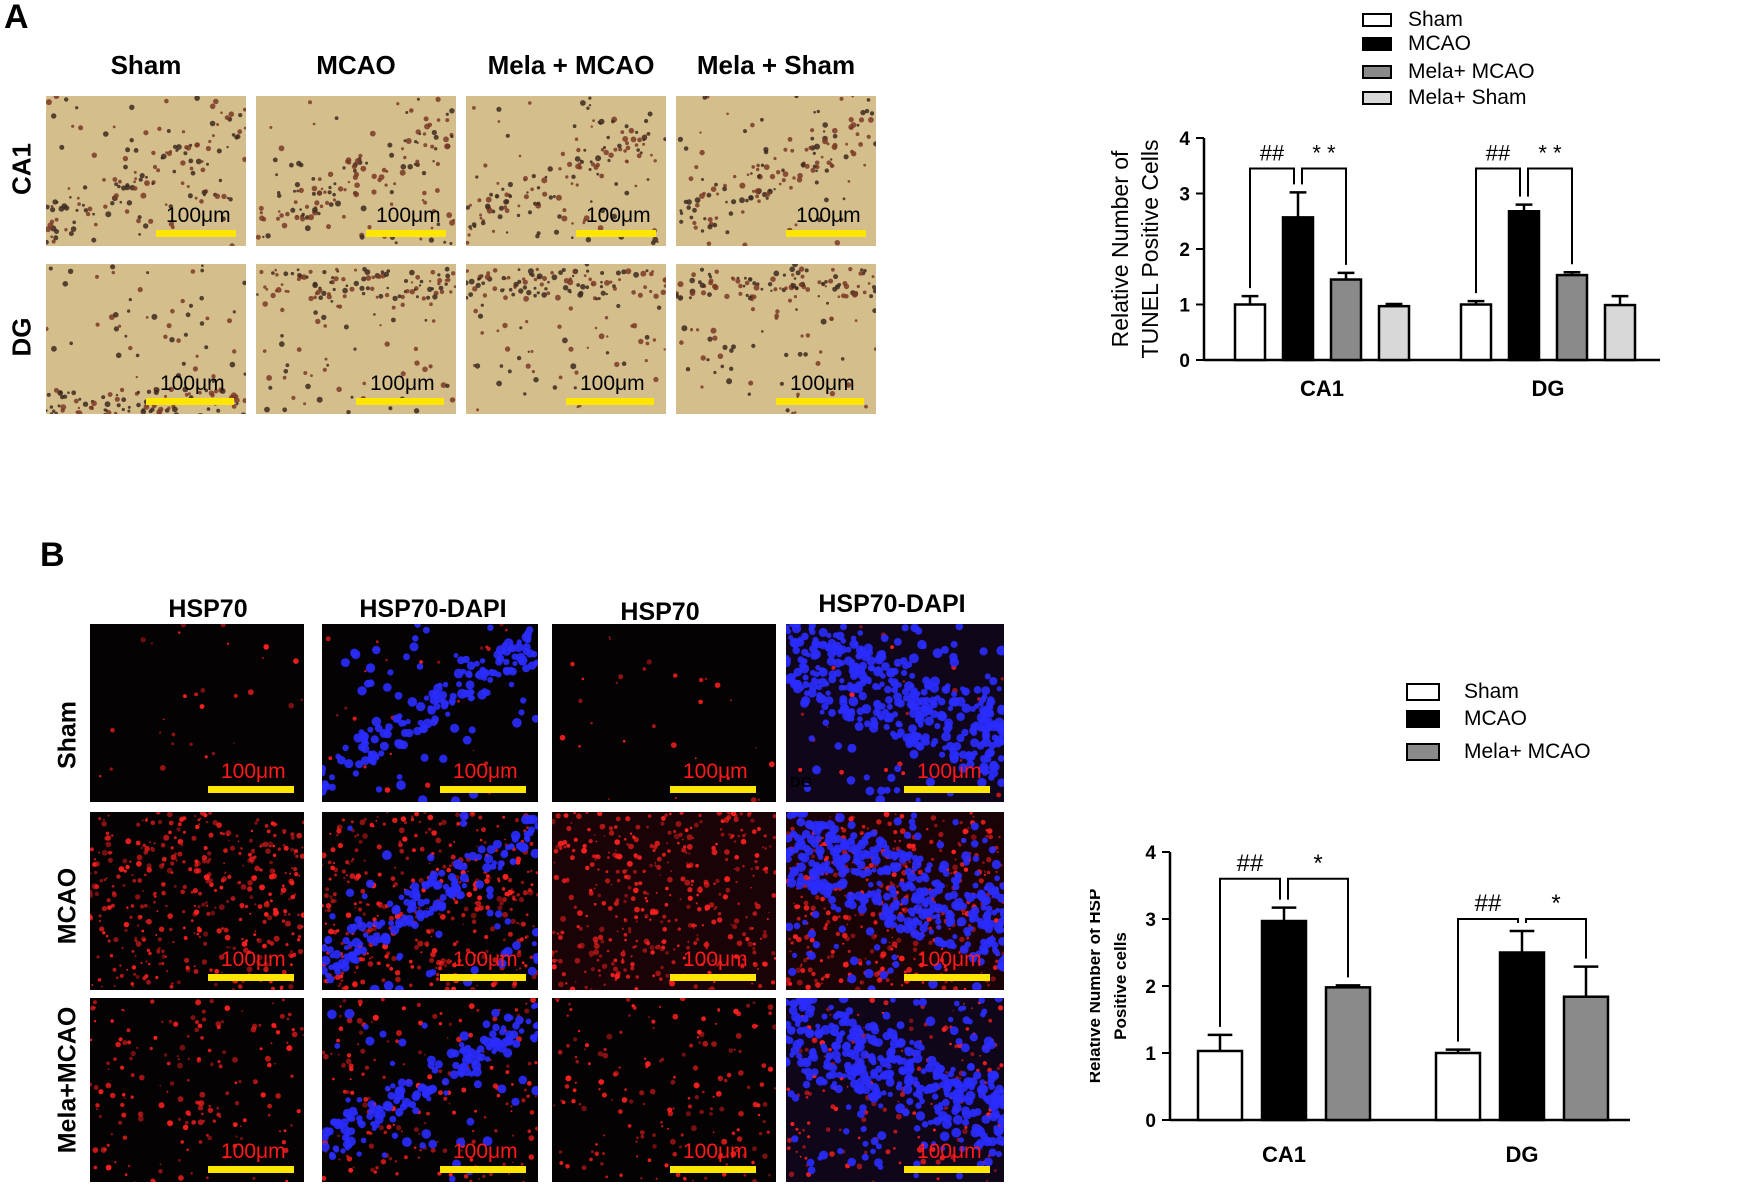 Image resolution: width=1755 pixels, height=1193 pixels. I want to click on panel-b-letter: B, so click(52, 555).